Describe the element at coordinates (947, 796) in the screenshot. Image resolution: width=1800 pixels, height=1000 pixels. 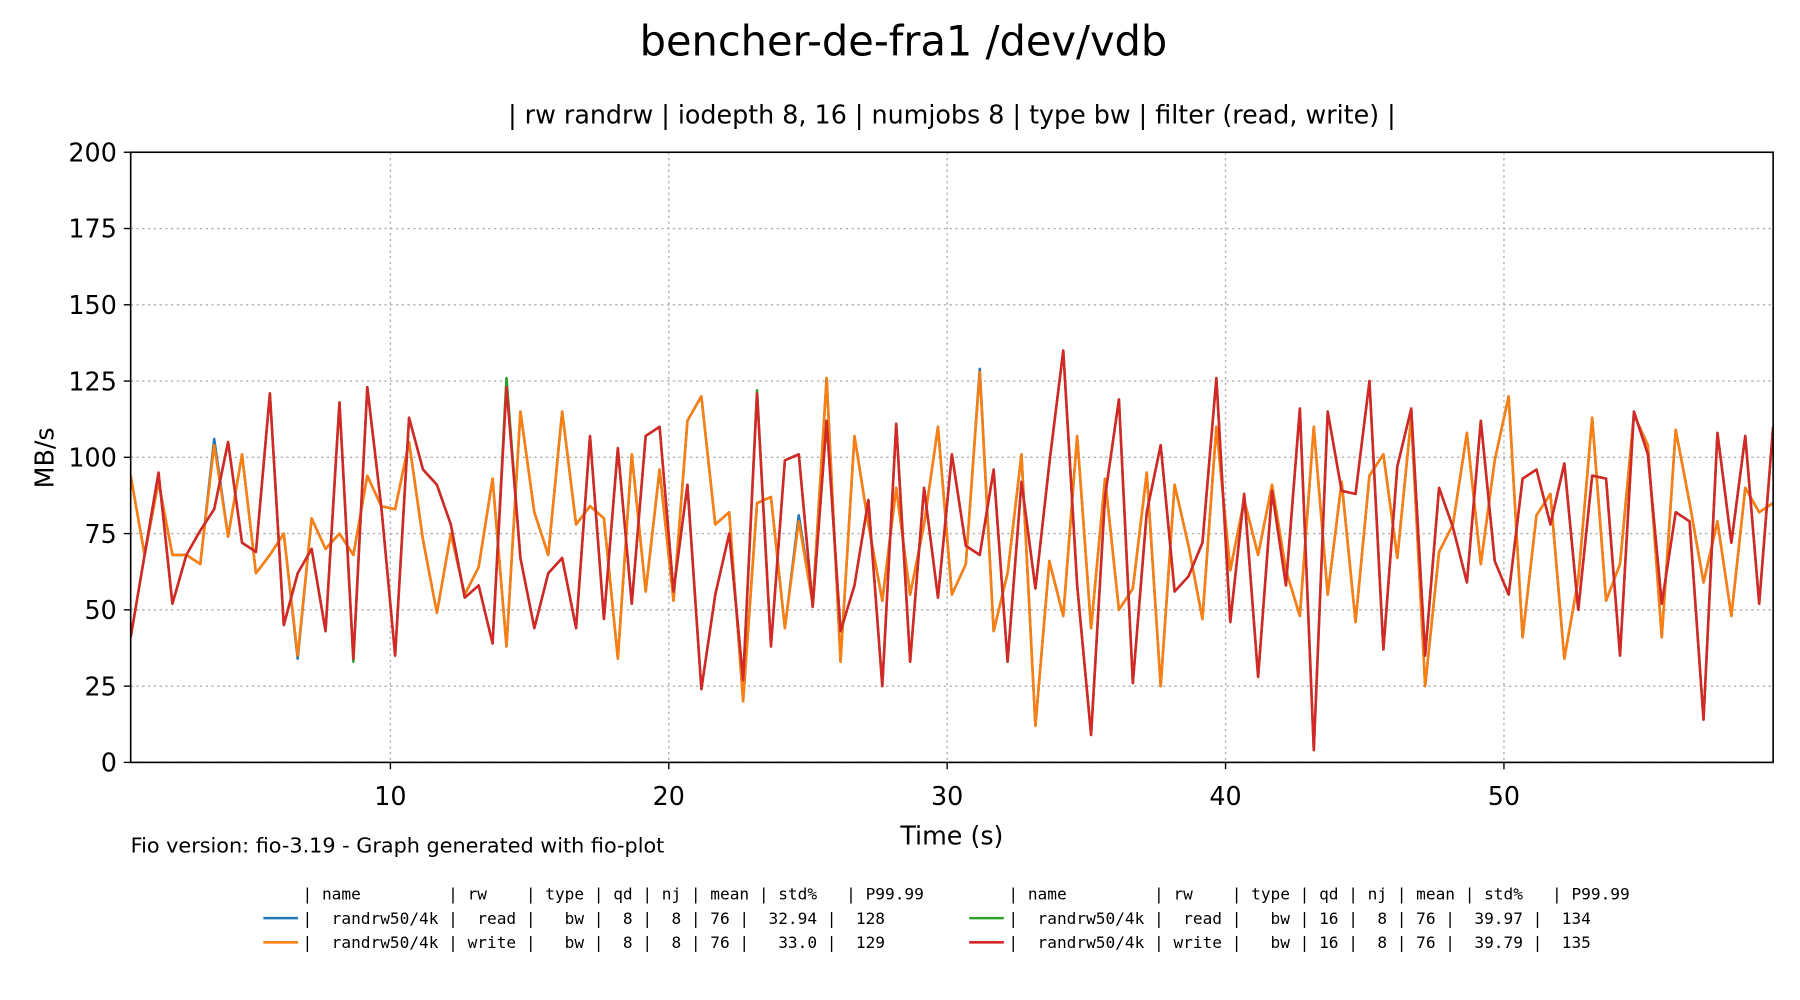
I see `x-tick-label: 30` at that location.